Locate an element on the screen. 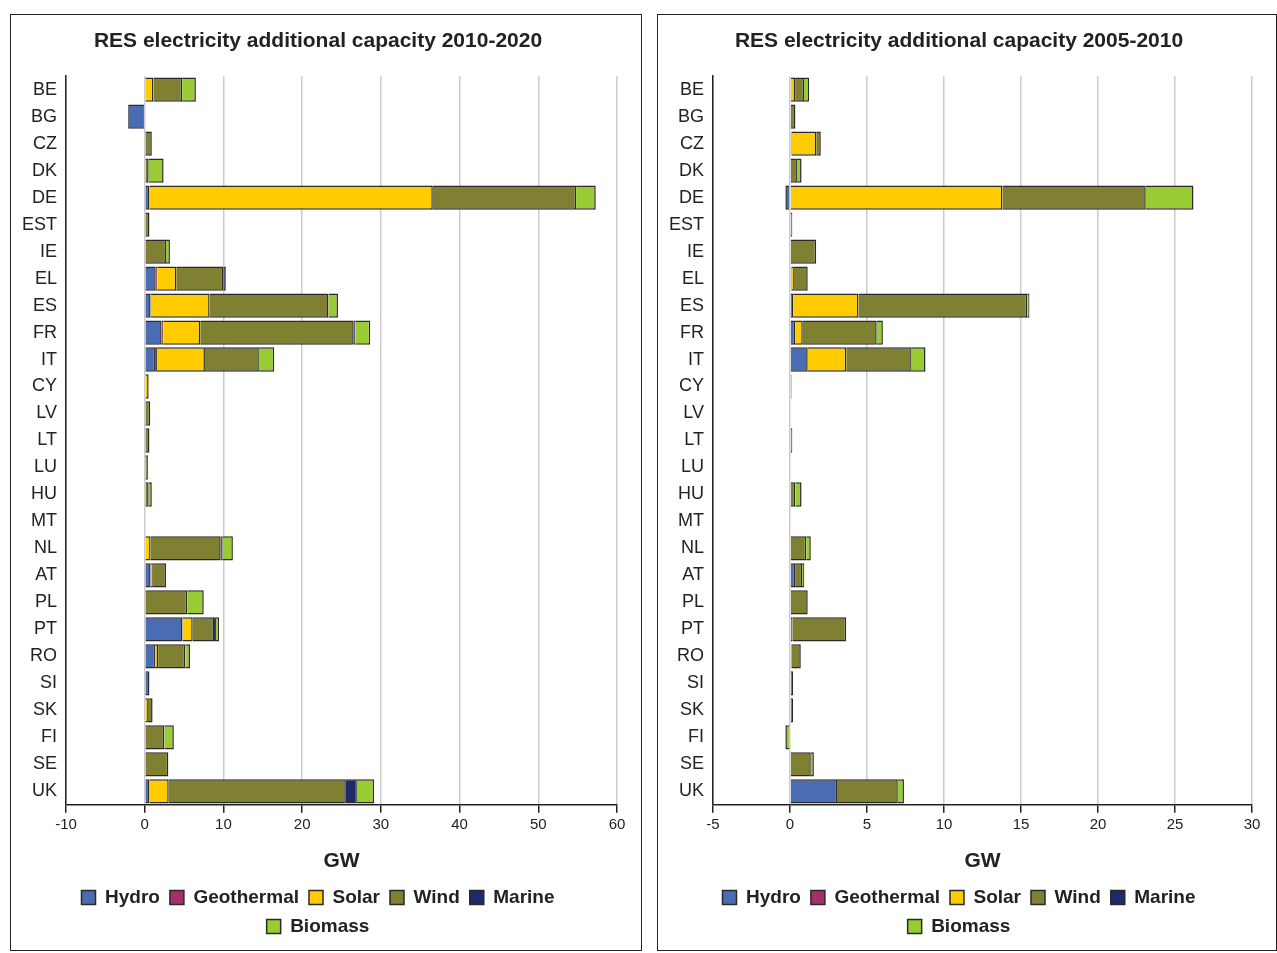  x-tick-label: -10 is located at coordinates (66, 823).